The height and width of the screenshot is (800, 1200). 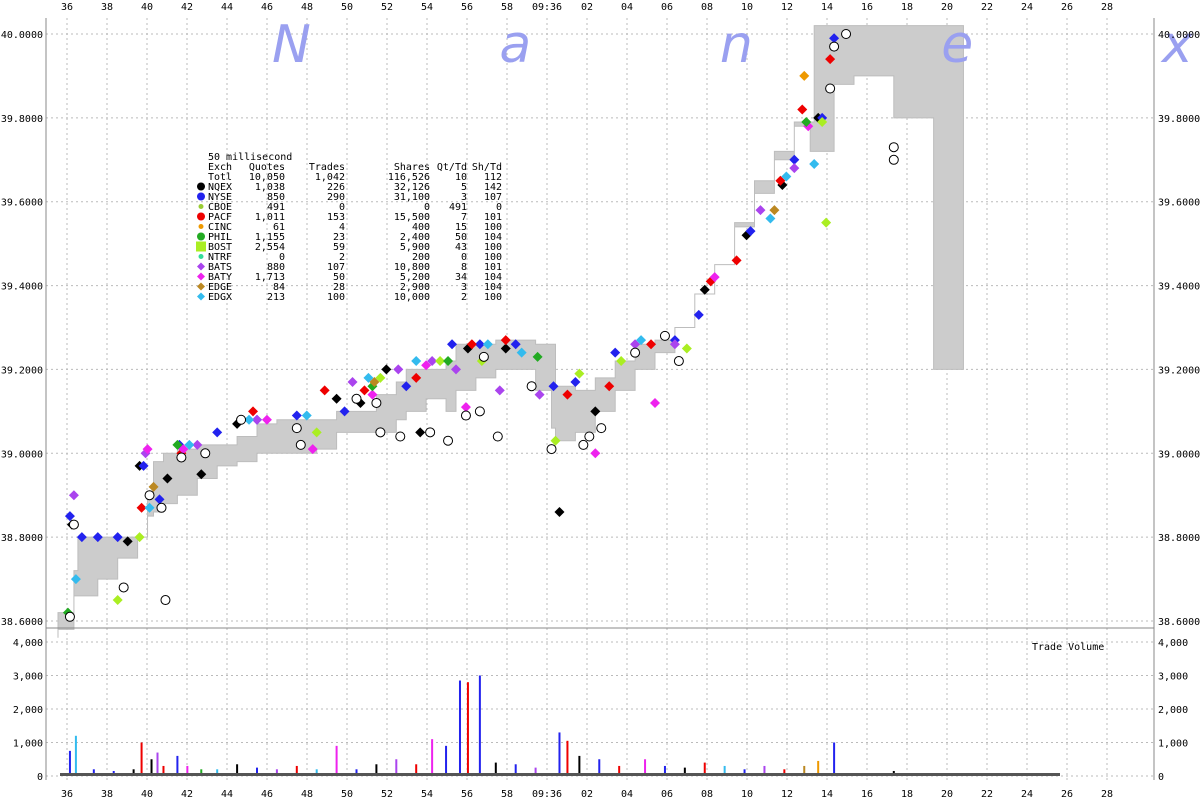 I want to click on time-tick-label-bottom: 42, so click(x=187, y=794).